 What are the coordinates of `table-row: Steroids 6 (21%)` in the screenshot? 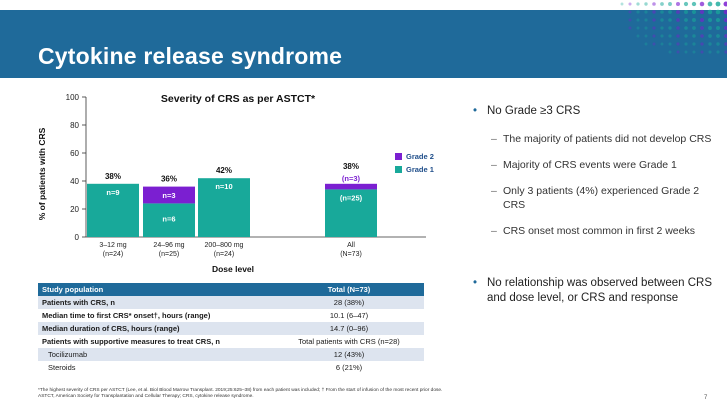 It's located at (231, 367).